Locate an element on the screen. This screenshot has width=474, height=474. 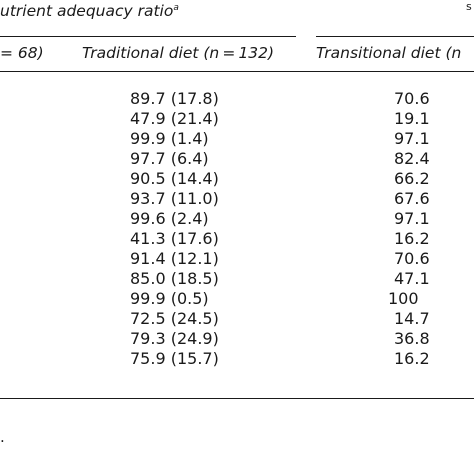
cell-transitional: 100 is located at coordinates (403, 298).